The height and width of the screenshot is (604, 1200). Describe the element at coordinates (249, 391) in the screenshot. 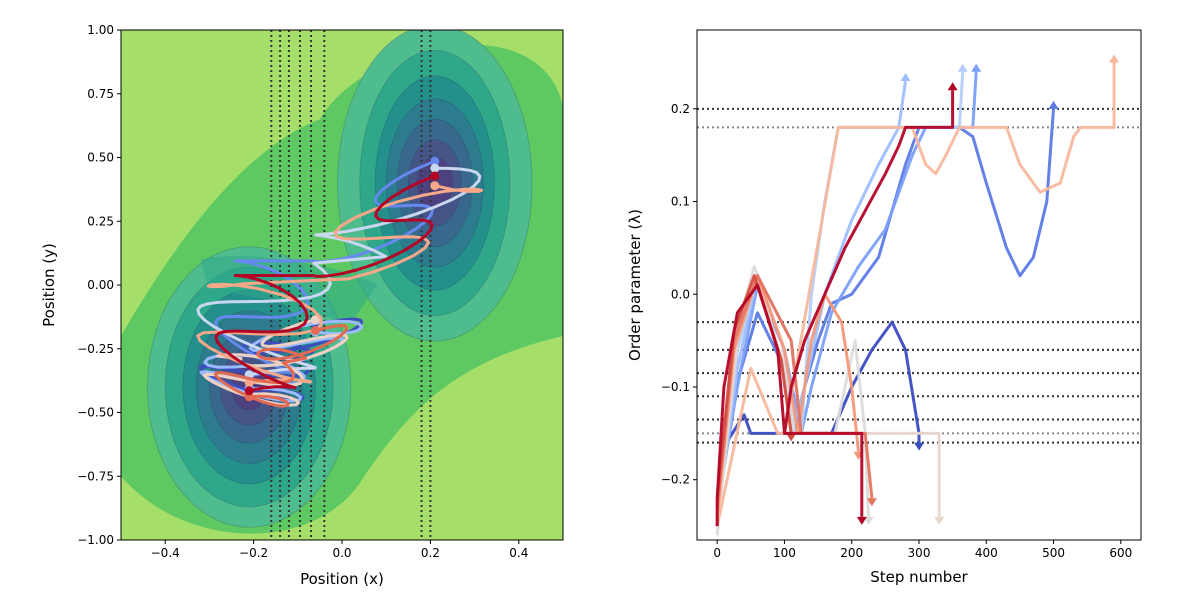

I see `trajectory-start-marker` at that location.